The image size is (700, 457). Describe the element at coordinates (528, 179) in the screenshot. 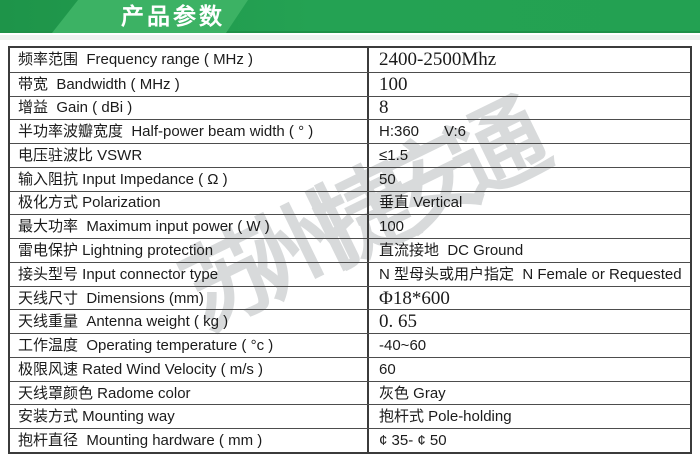

I see `param-value: 50` at that location.